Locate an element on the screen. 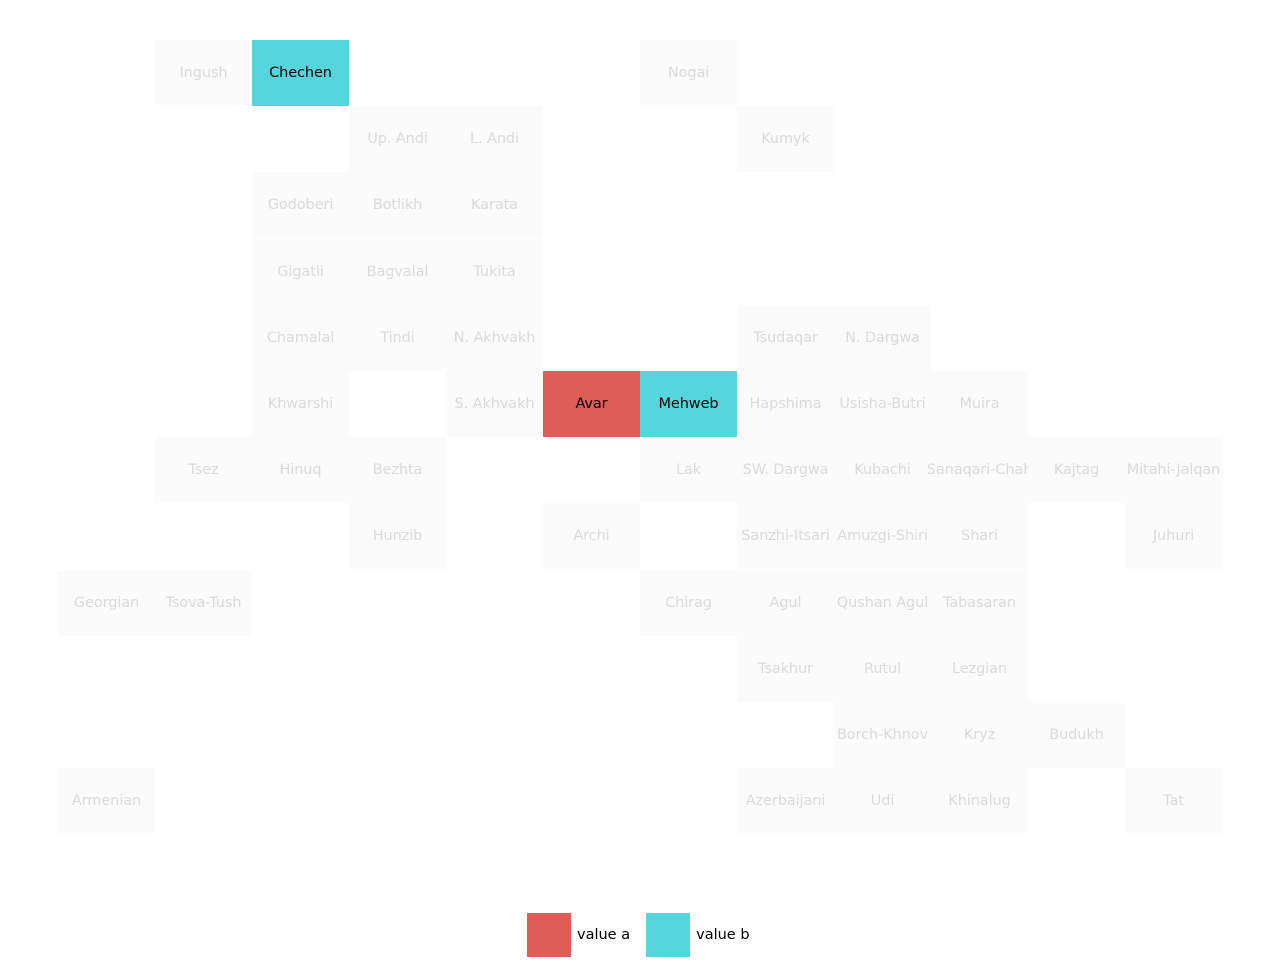  map-cell-kajtag: Kajtag is located at coordinates (1076, 470).